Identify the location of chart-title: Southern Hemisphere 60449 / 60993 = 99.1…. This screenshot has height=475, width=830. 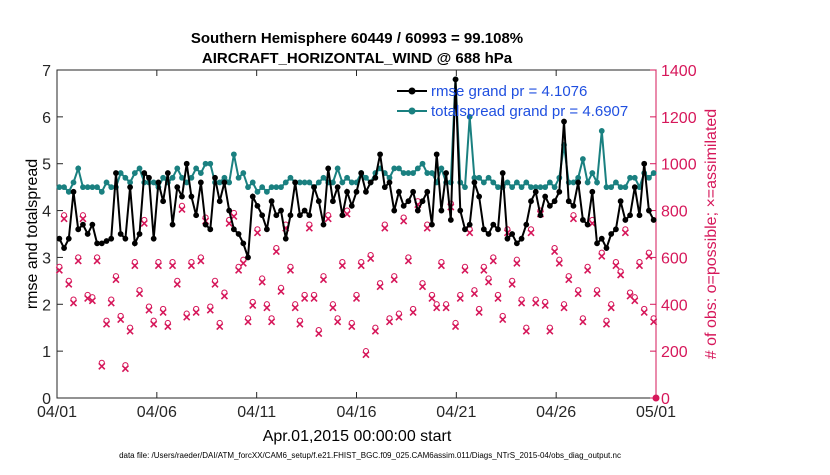
(357, 38).